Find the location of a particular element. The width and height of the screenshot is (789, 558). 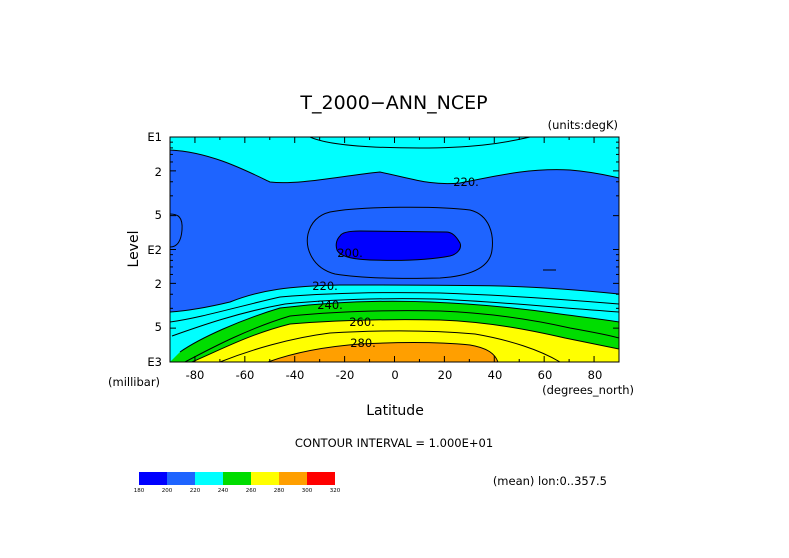

x-tick-label: 60 is located at coordinates (545, 375).